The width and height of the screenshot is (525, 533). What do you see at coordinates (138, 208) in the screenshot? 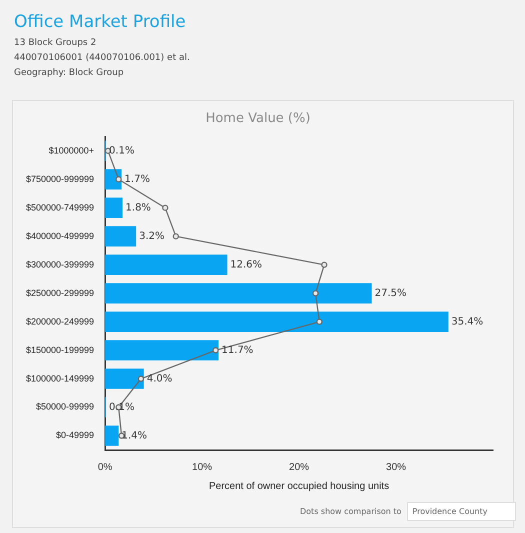
I see `data-label: 1.8%` at bounding box center [138, 208].